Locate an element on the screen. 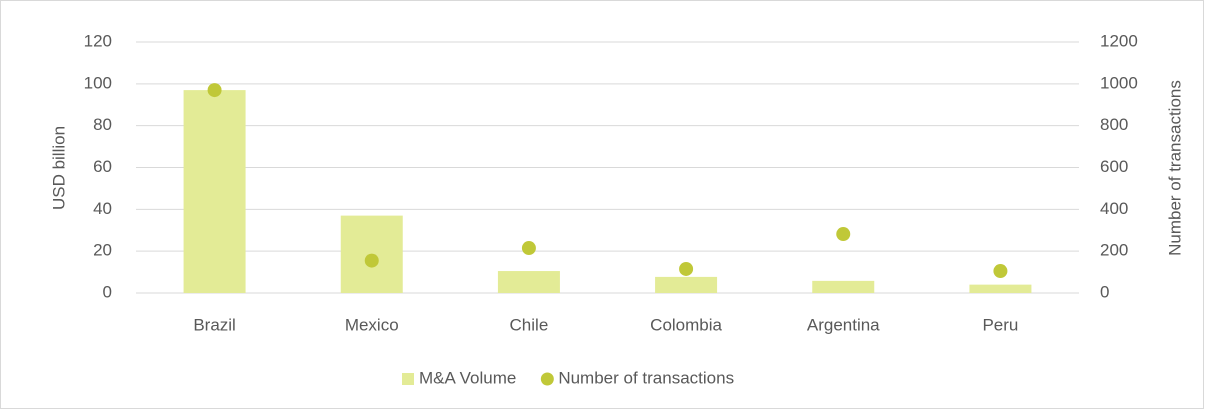 This screenshot has height=410, width=1205. y2-tick-label: 0 is located at coordinates (1104, 291).